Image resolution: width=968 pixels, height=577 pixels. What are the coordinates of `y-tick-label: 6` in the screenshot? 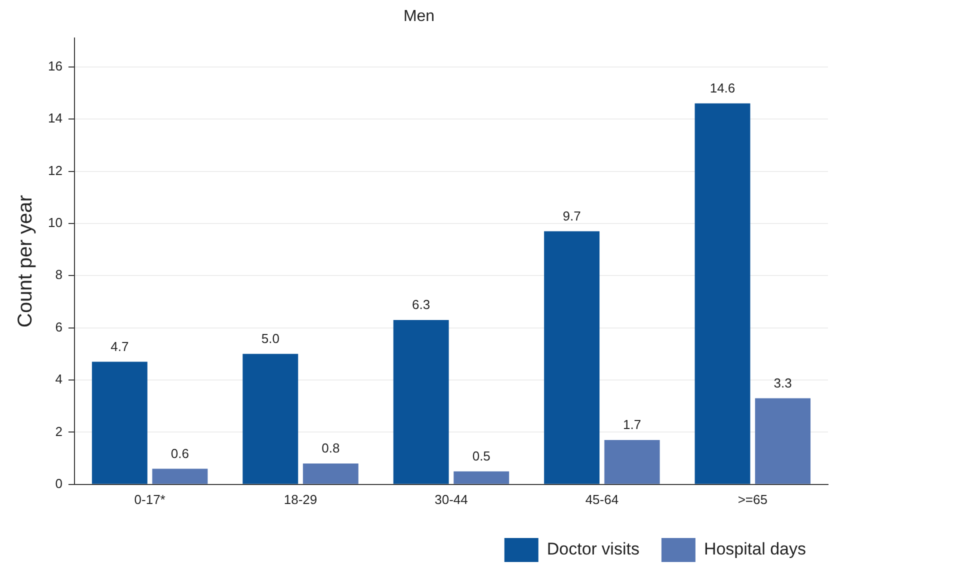 It's located at (58, 326).